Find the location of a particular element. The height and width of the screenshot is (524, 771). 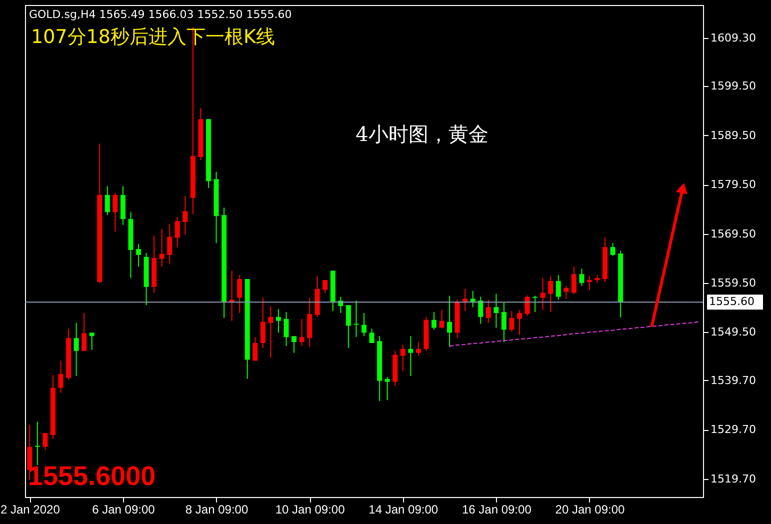

x-tick-label: 6 Jan 09:00 is located at coordinates (124, 509).